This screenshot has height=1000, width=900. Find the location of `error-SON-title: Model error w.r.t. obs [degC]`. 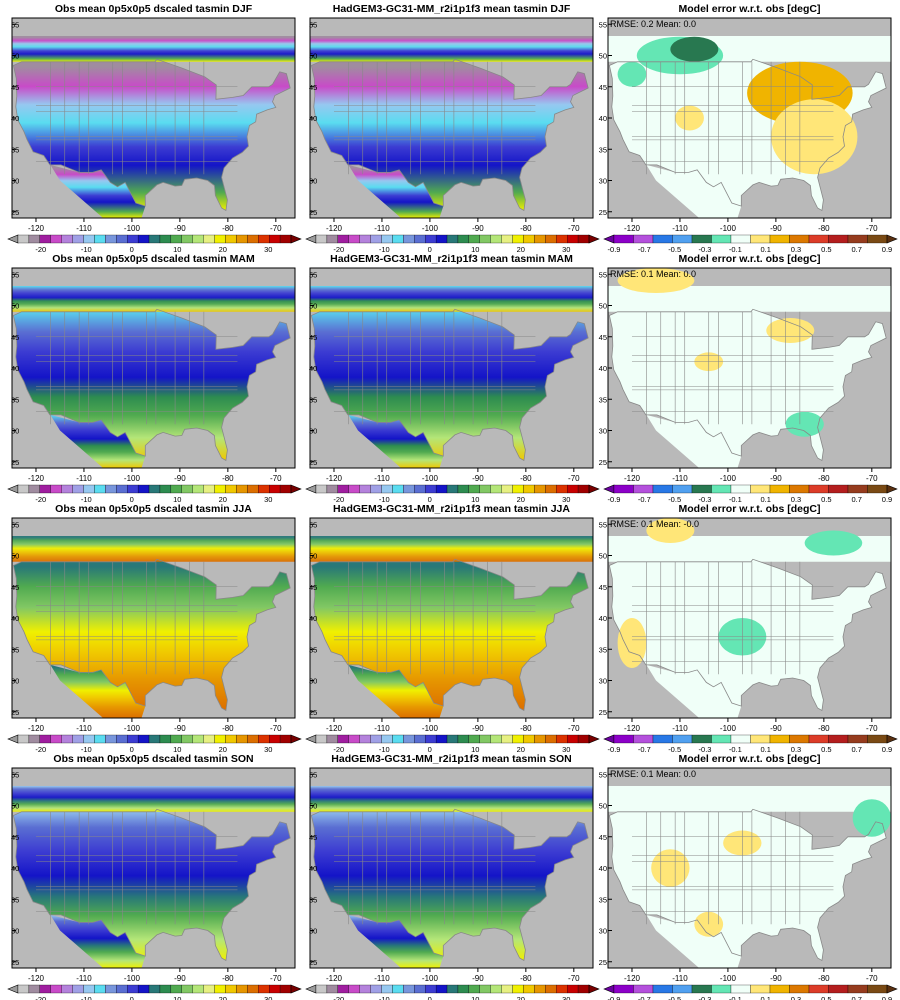

error-SON-title: Model error w.r.t. obs [degC] is located at coordinates (750, 759).